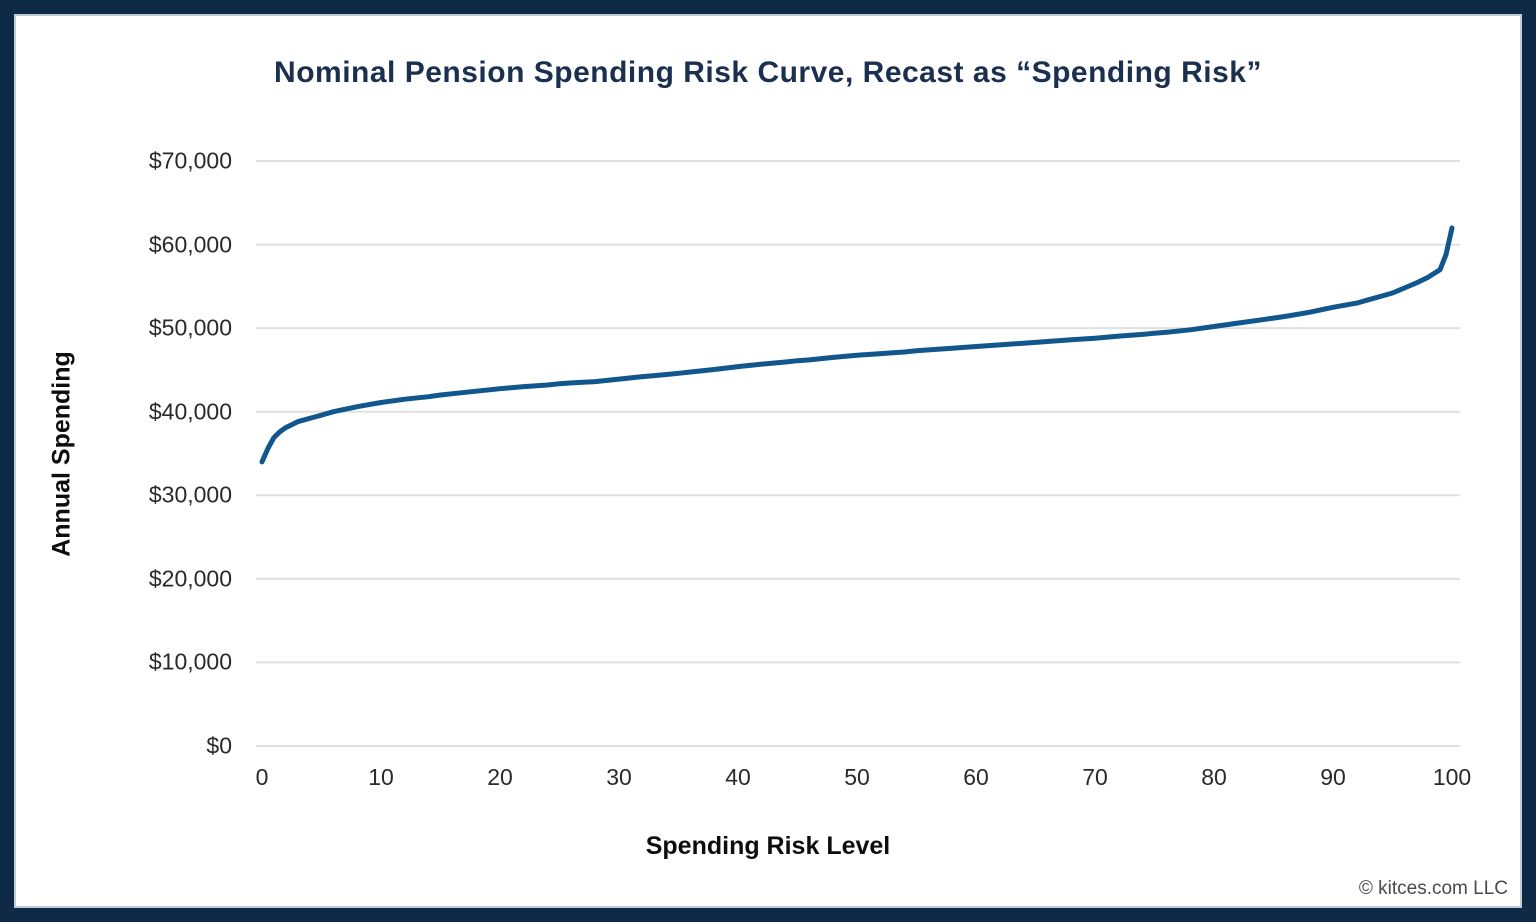 This screenshot has width=1536, height=922. What do you see at coordinates (768, 846) in the screenshot?
I see `x-axis-title: Spending Risk Level` at bounding box center [768, 846].